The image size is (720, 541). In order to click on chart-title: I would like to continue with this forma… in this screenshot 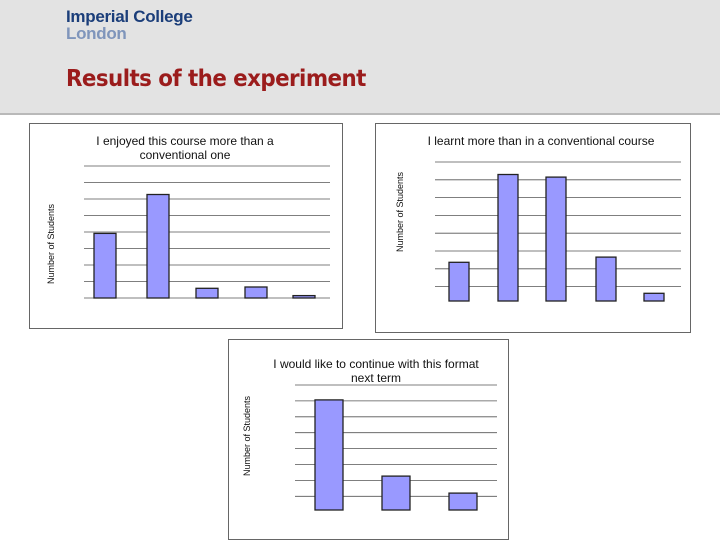, I will do `click(376, 371)`.